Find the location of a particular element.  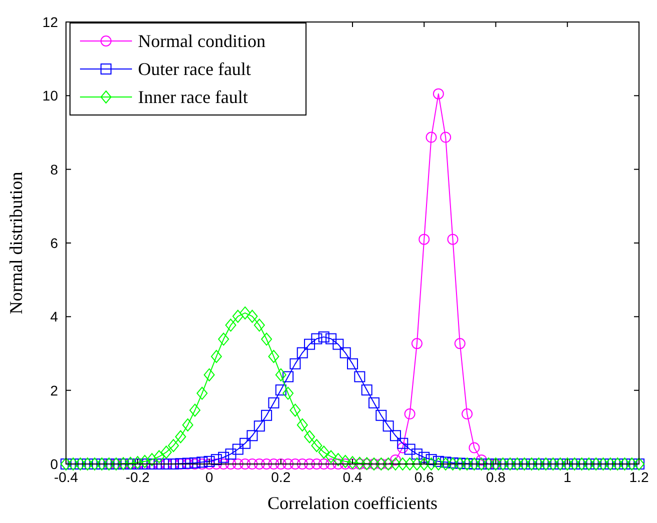

x-tick-label: 0.2 is located at coordinates (281, 477).